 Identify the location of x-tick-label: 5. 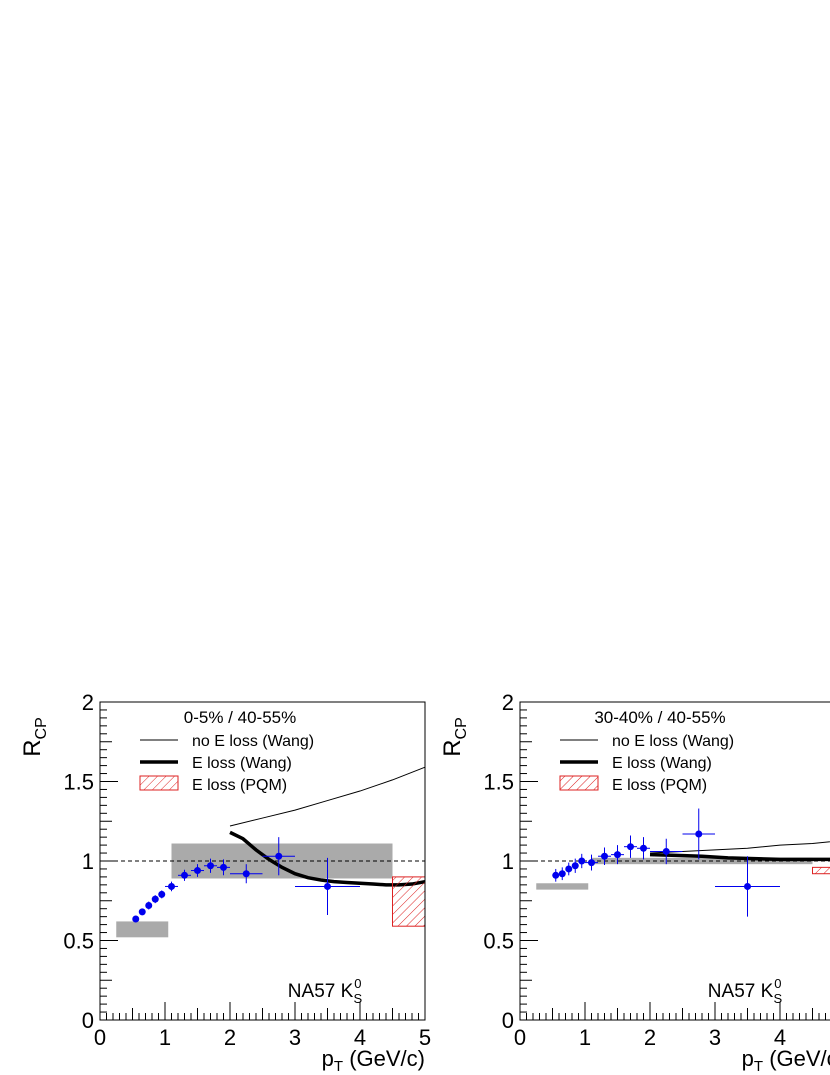
(425, 1037).